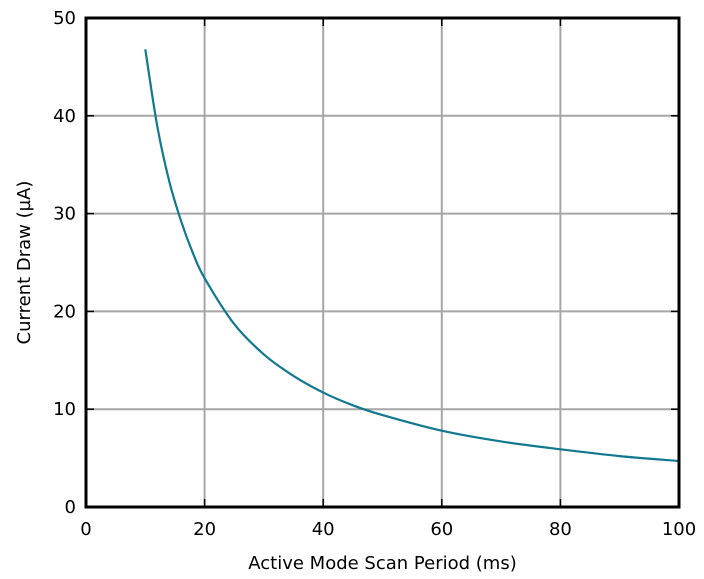 This screenshot has width=704, height=579. What do you see at coordinates (64, 263) in the screenshot?
I see `y-tick-labels: 0 10 20 30 40 50` at bounding box center [64, 263].